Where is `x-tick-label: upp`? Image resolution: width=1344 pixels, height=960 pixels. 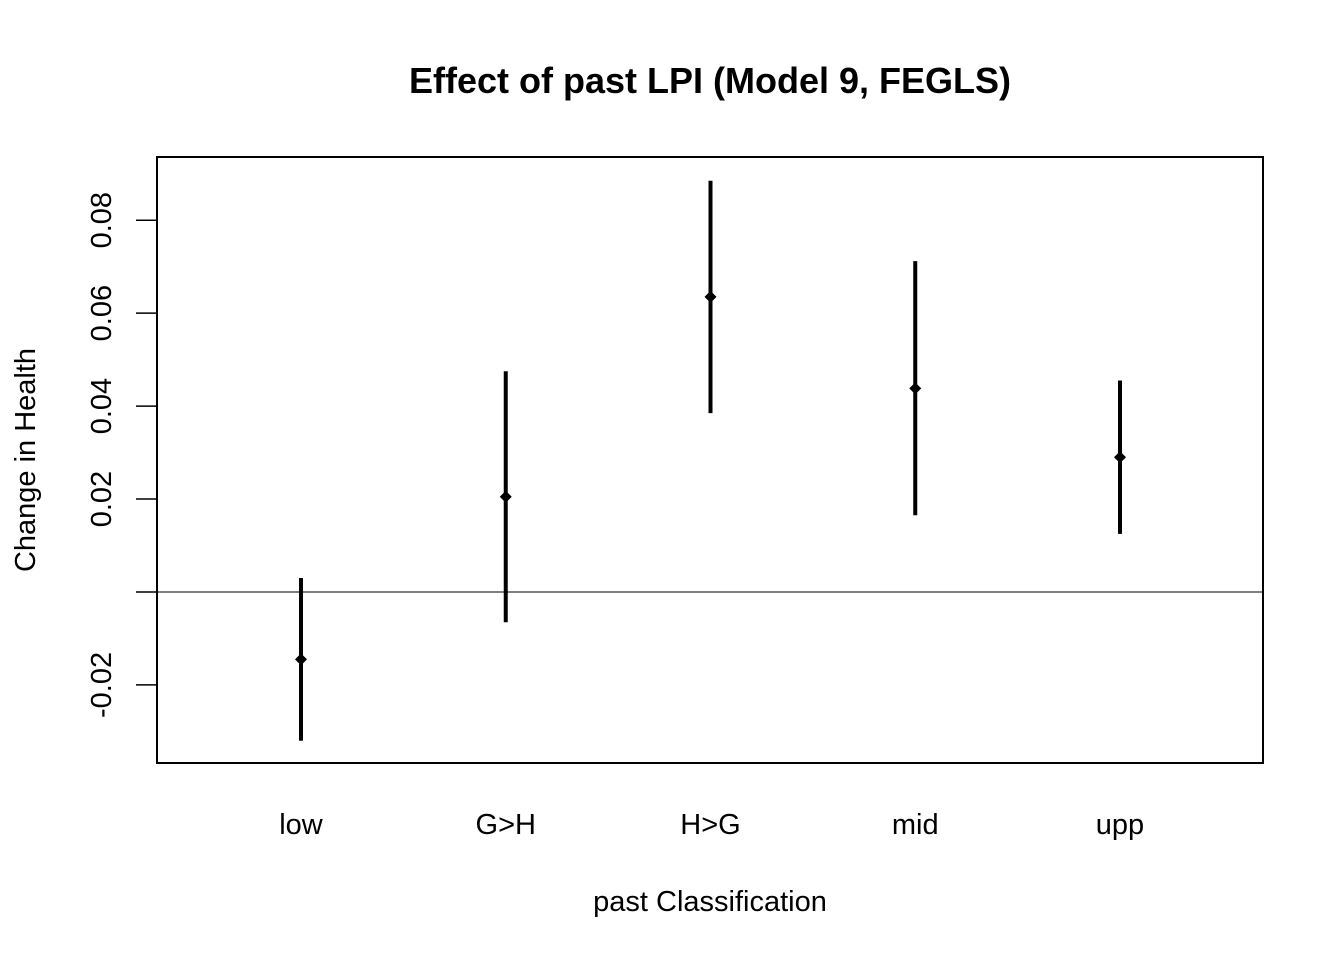 x-tick-label: upp is located at coordinates (1120, 825).